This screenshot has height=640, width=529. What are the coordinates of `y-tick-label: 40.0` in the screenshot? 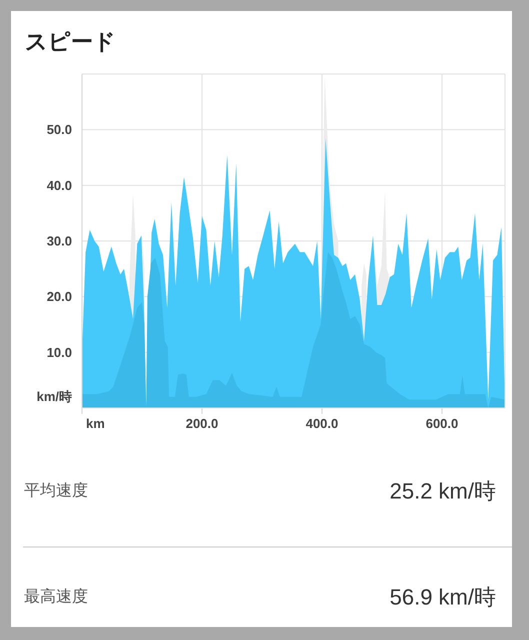 It's located at (59, 185).